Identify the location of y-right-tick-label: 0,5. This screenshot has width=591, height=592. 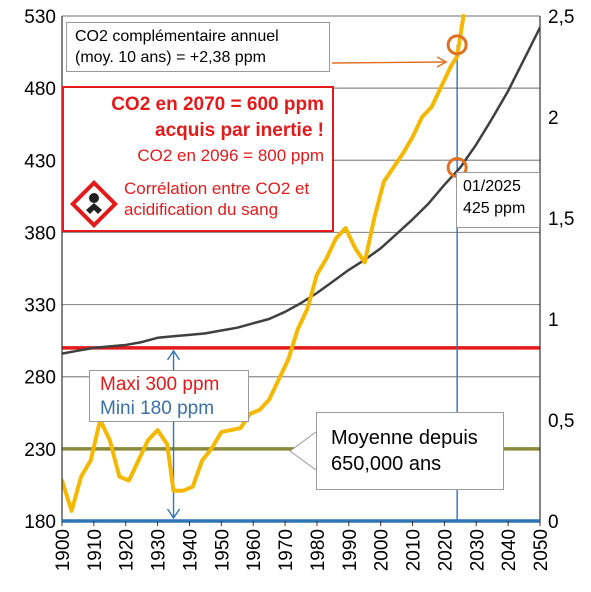
(561, 421).